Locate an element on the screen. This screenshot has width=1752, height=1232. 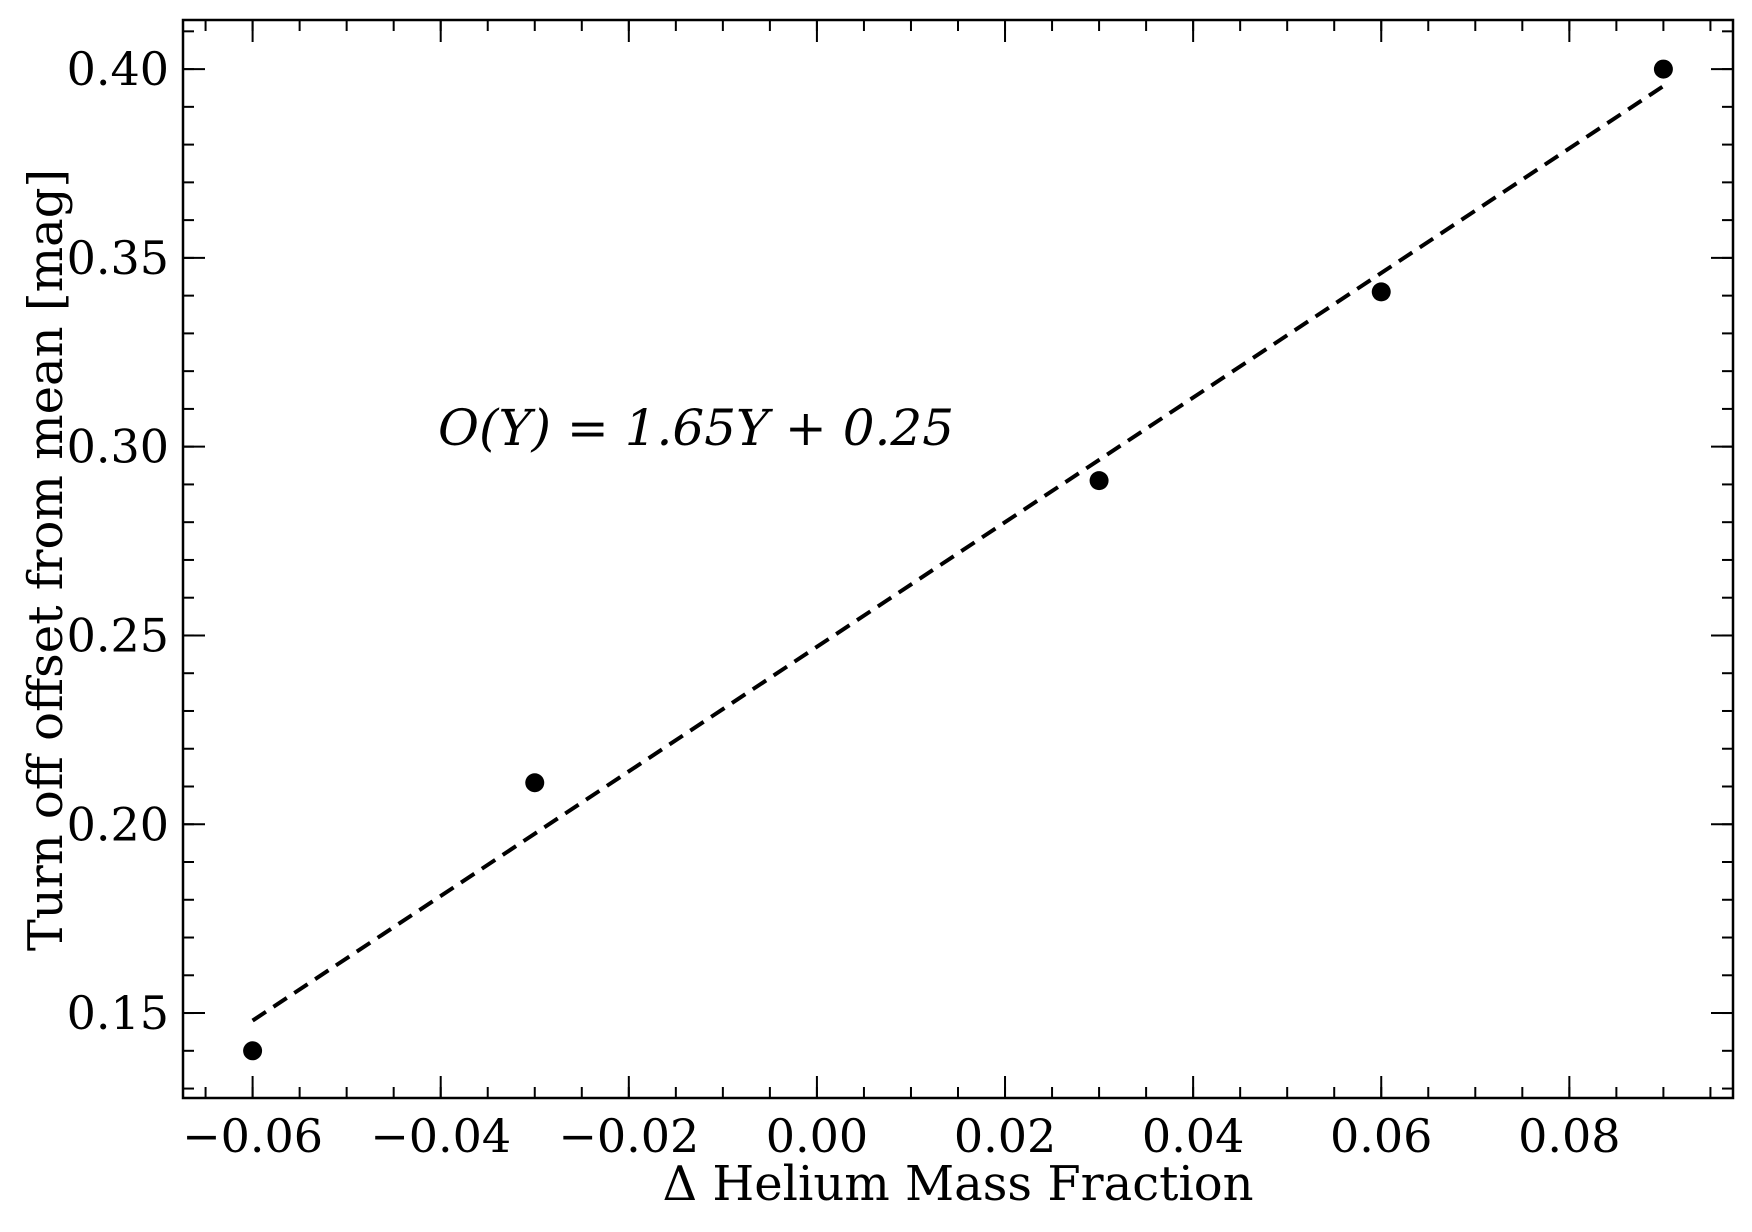
y-tick-label: 0.25 is located at coordinates (118, 635).